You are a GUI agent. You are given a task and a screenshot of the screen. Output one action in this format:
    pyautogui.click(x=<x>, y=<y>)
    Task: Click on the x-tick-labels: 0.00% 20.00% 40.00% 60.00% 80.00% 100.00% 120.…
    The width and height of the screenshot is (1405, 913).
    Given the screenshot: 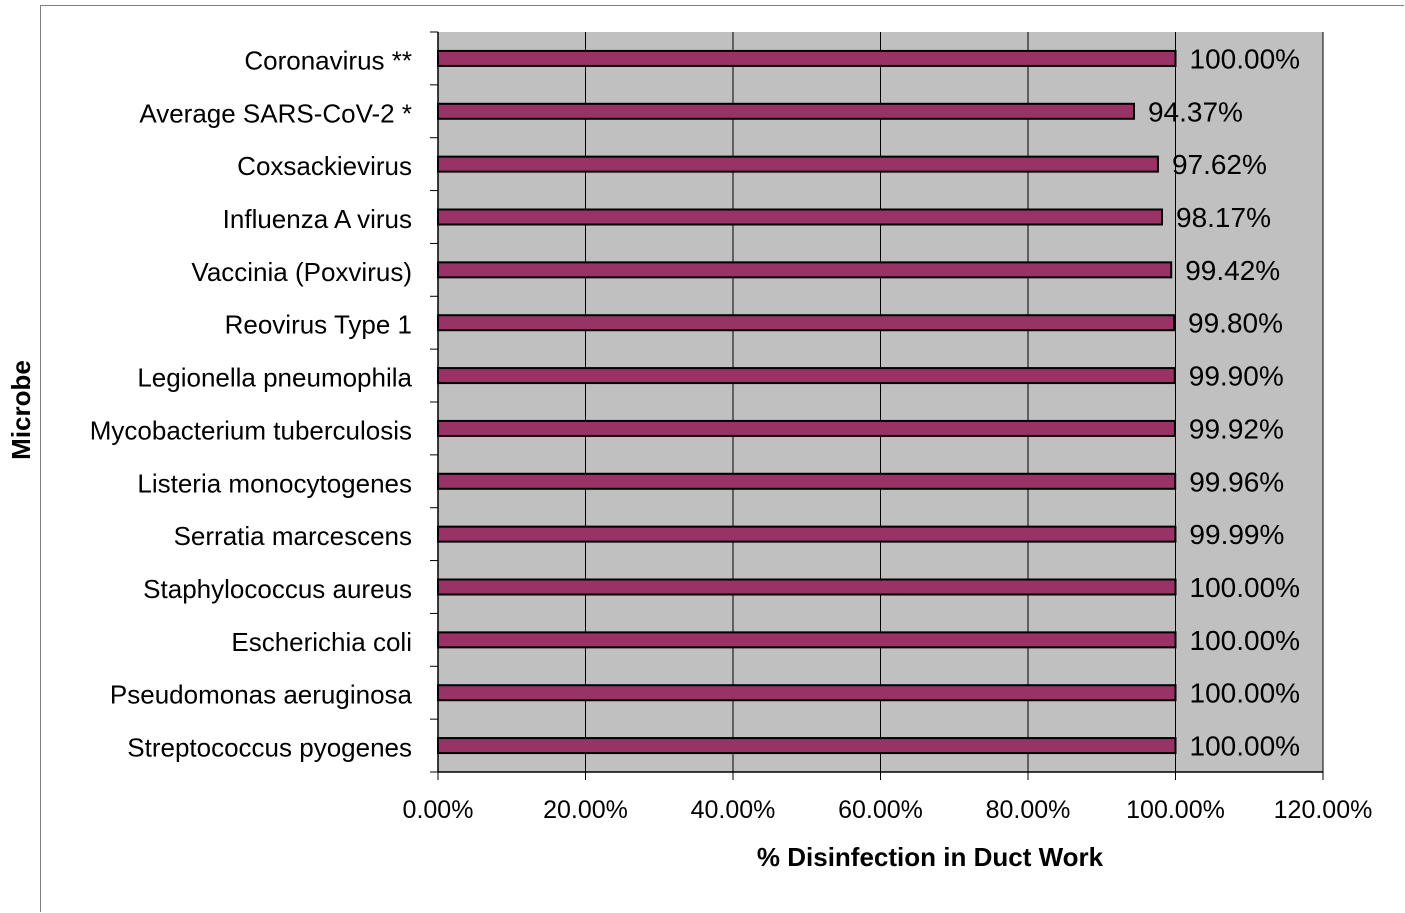 What is the action you would take?
    pyautogui.click(x=888, y=810)
    